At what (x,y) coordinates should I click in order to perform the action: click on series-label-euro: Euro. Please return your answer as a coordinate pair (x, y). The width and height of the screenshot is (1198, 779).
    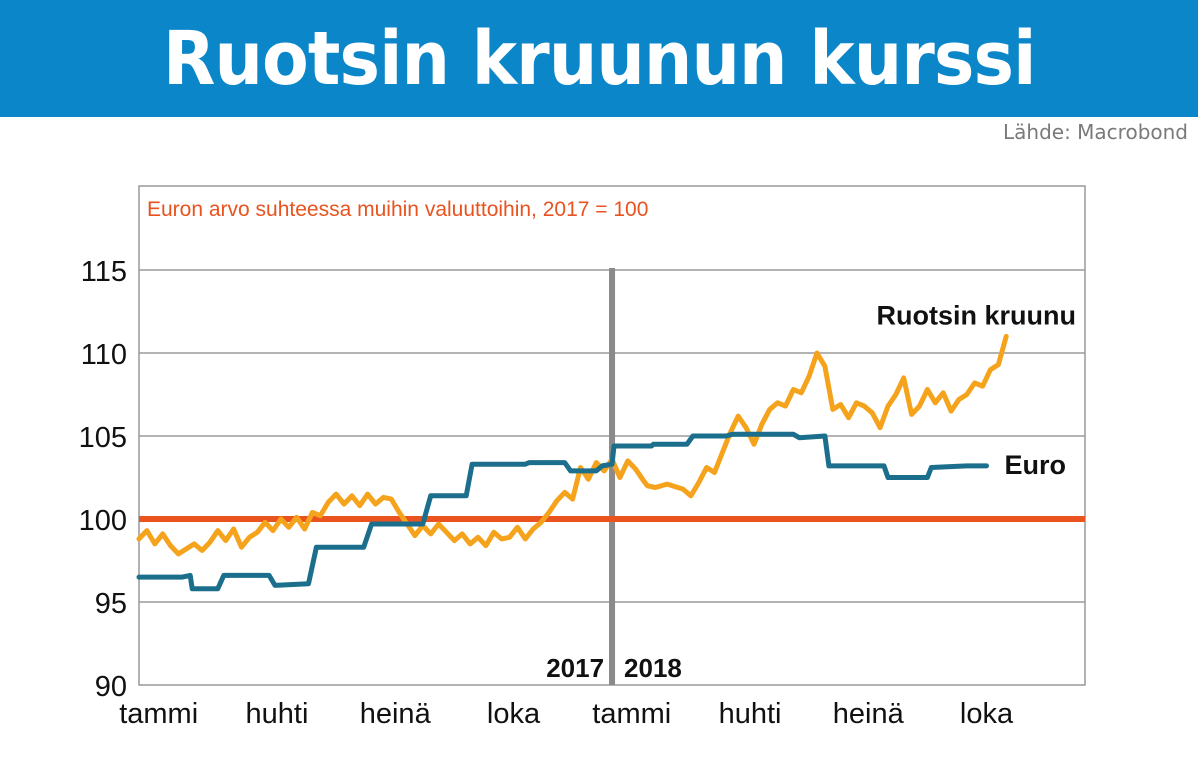
    Looking at the image, I should click on (1036, 465).